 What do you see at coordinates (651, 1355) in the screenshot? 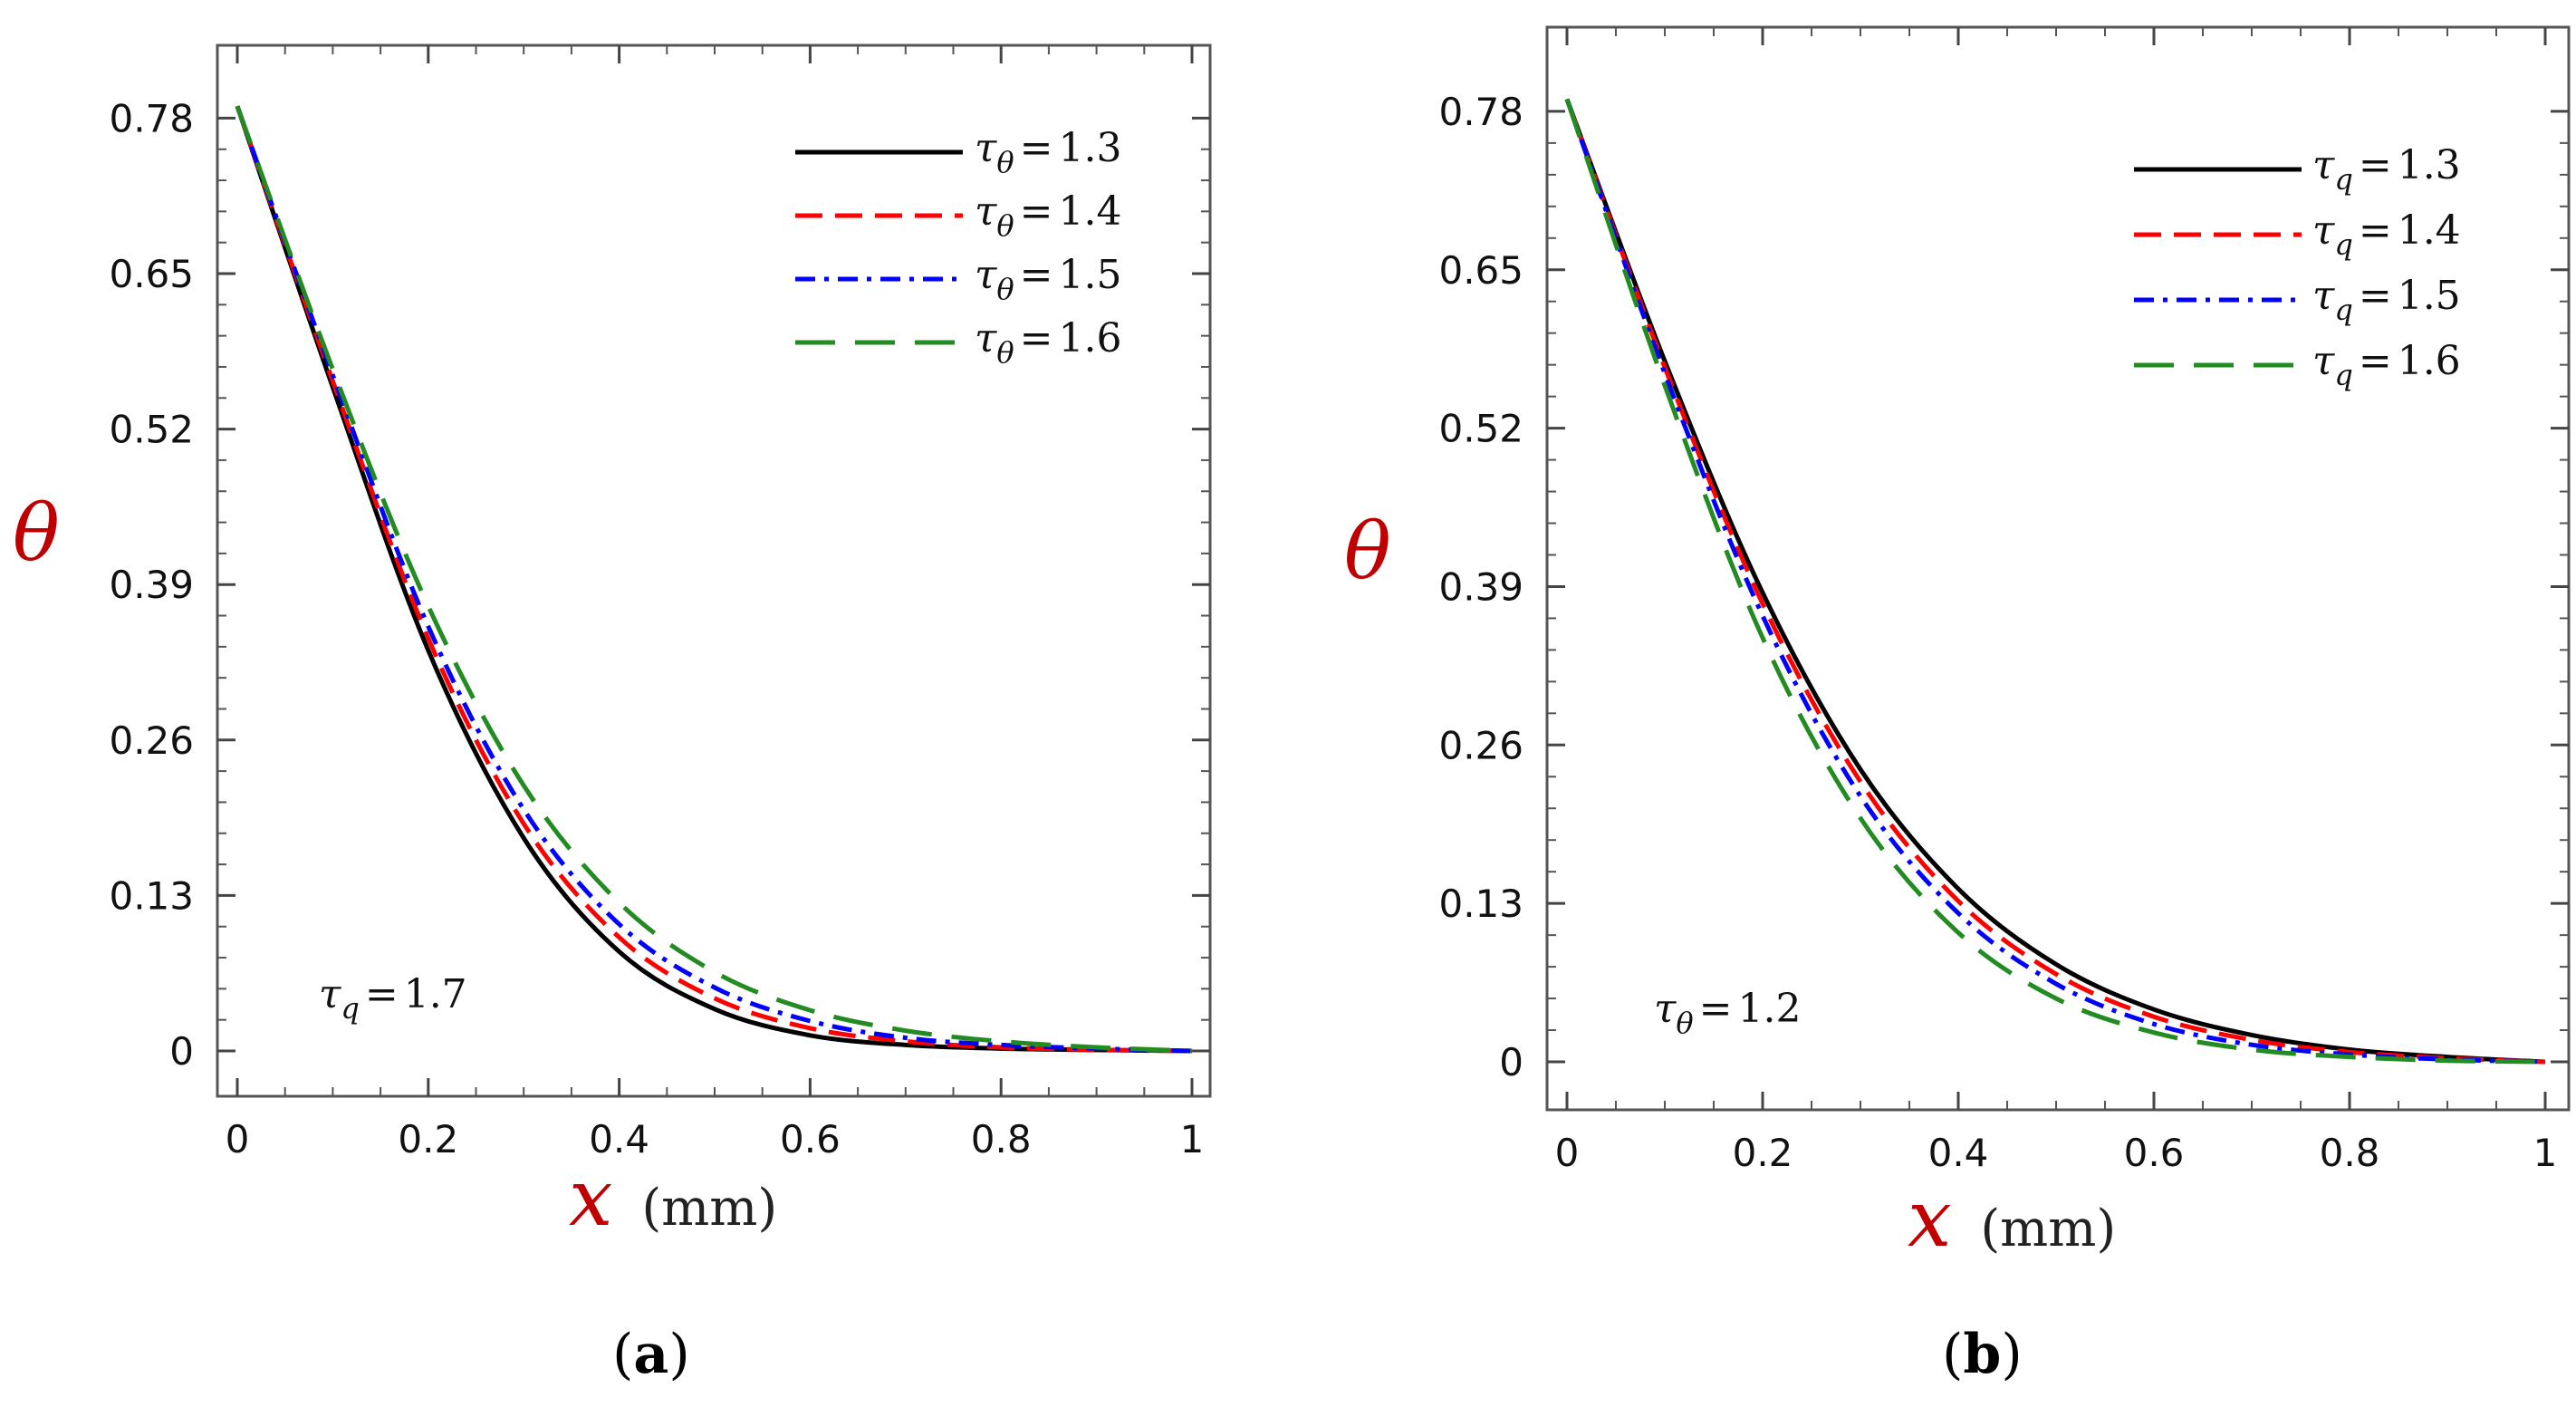
I see `panel-label: (a)` at bounding box center [651, 1355].